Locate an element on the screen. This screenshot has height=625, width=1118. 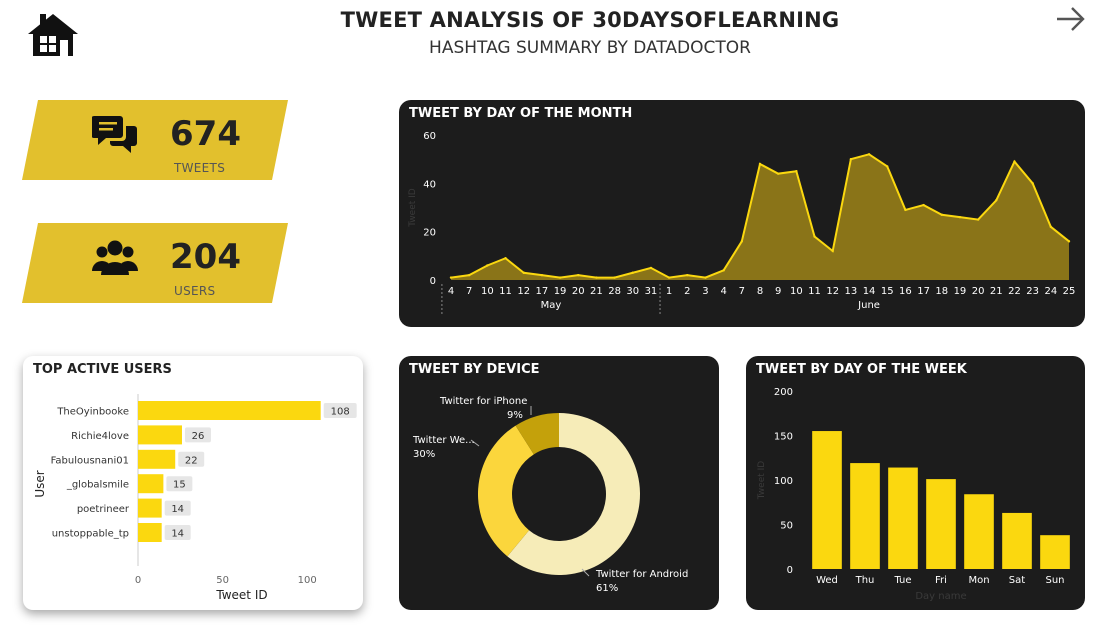
y-axis-label: Tweet ID is located at coordinates (762, 480).